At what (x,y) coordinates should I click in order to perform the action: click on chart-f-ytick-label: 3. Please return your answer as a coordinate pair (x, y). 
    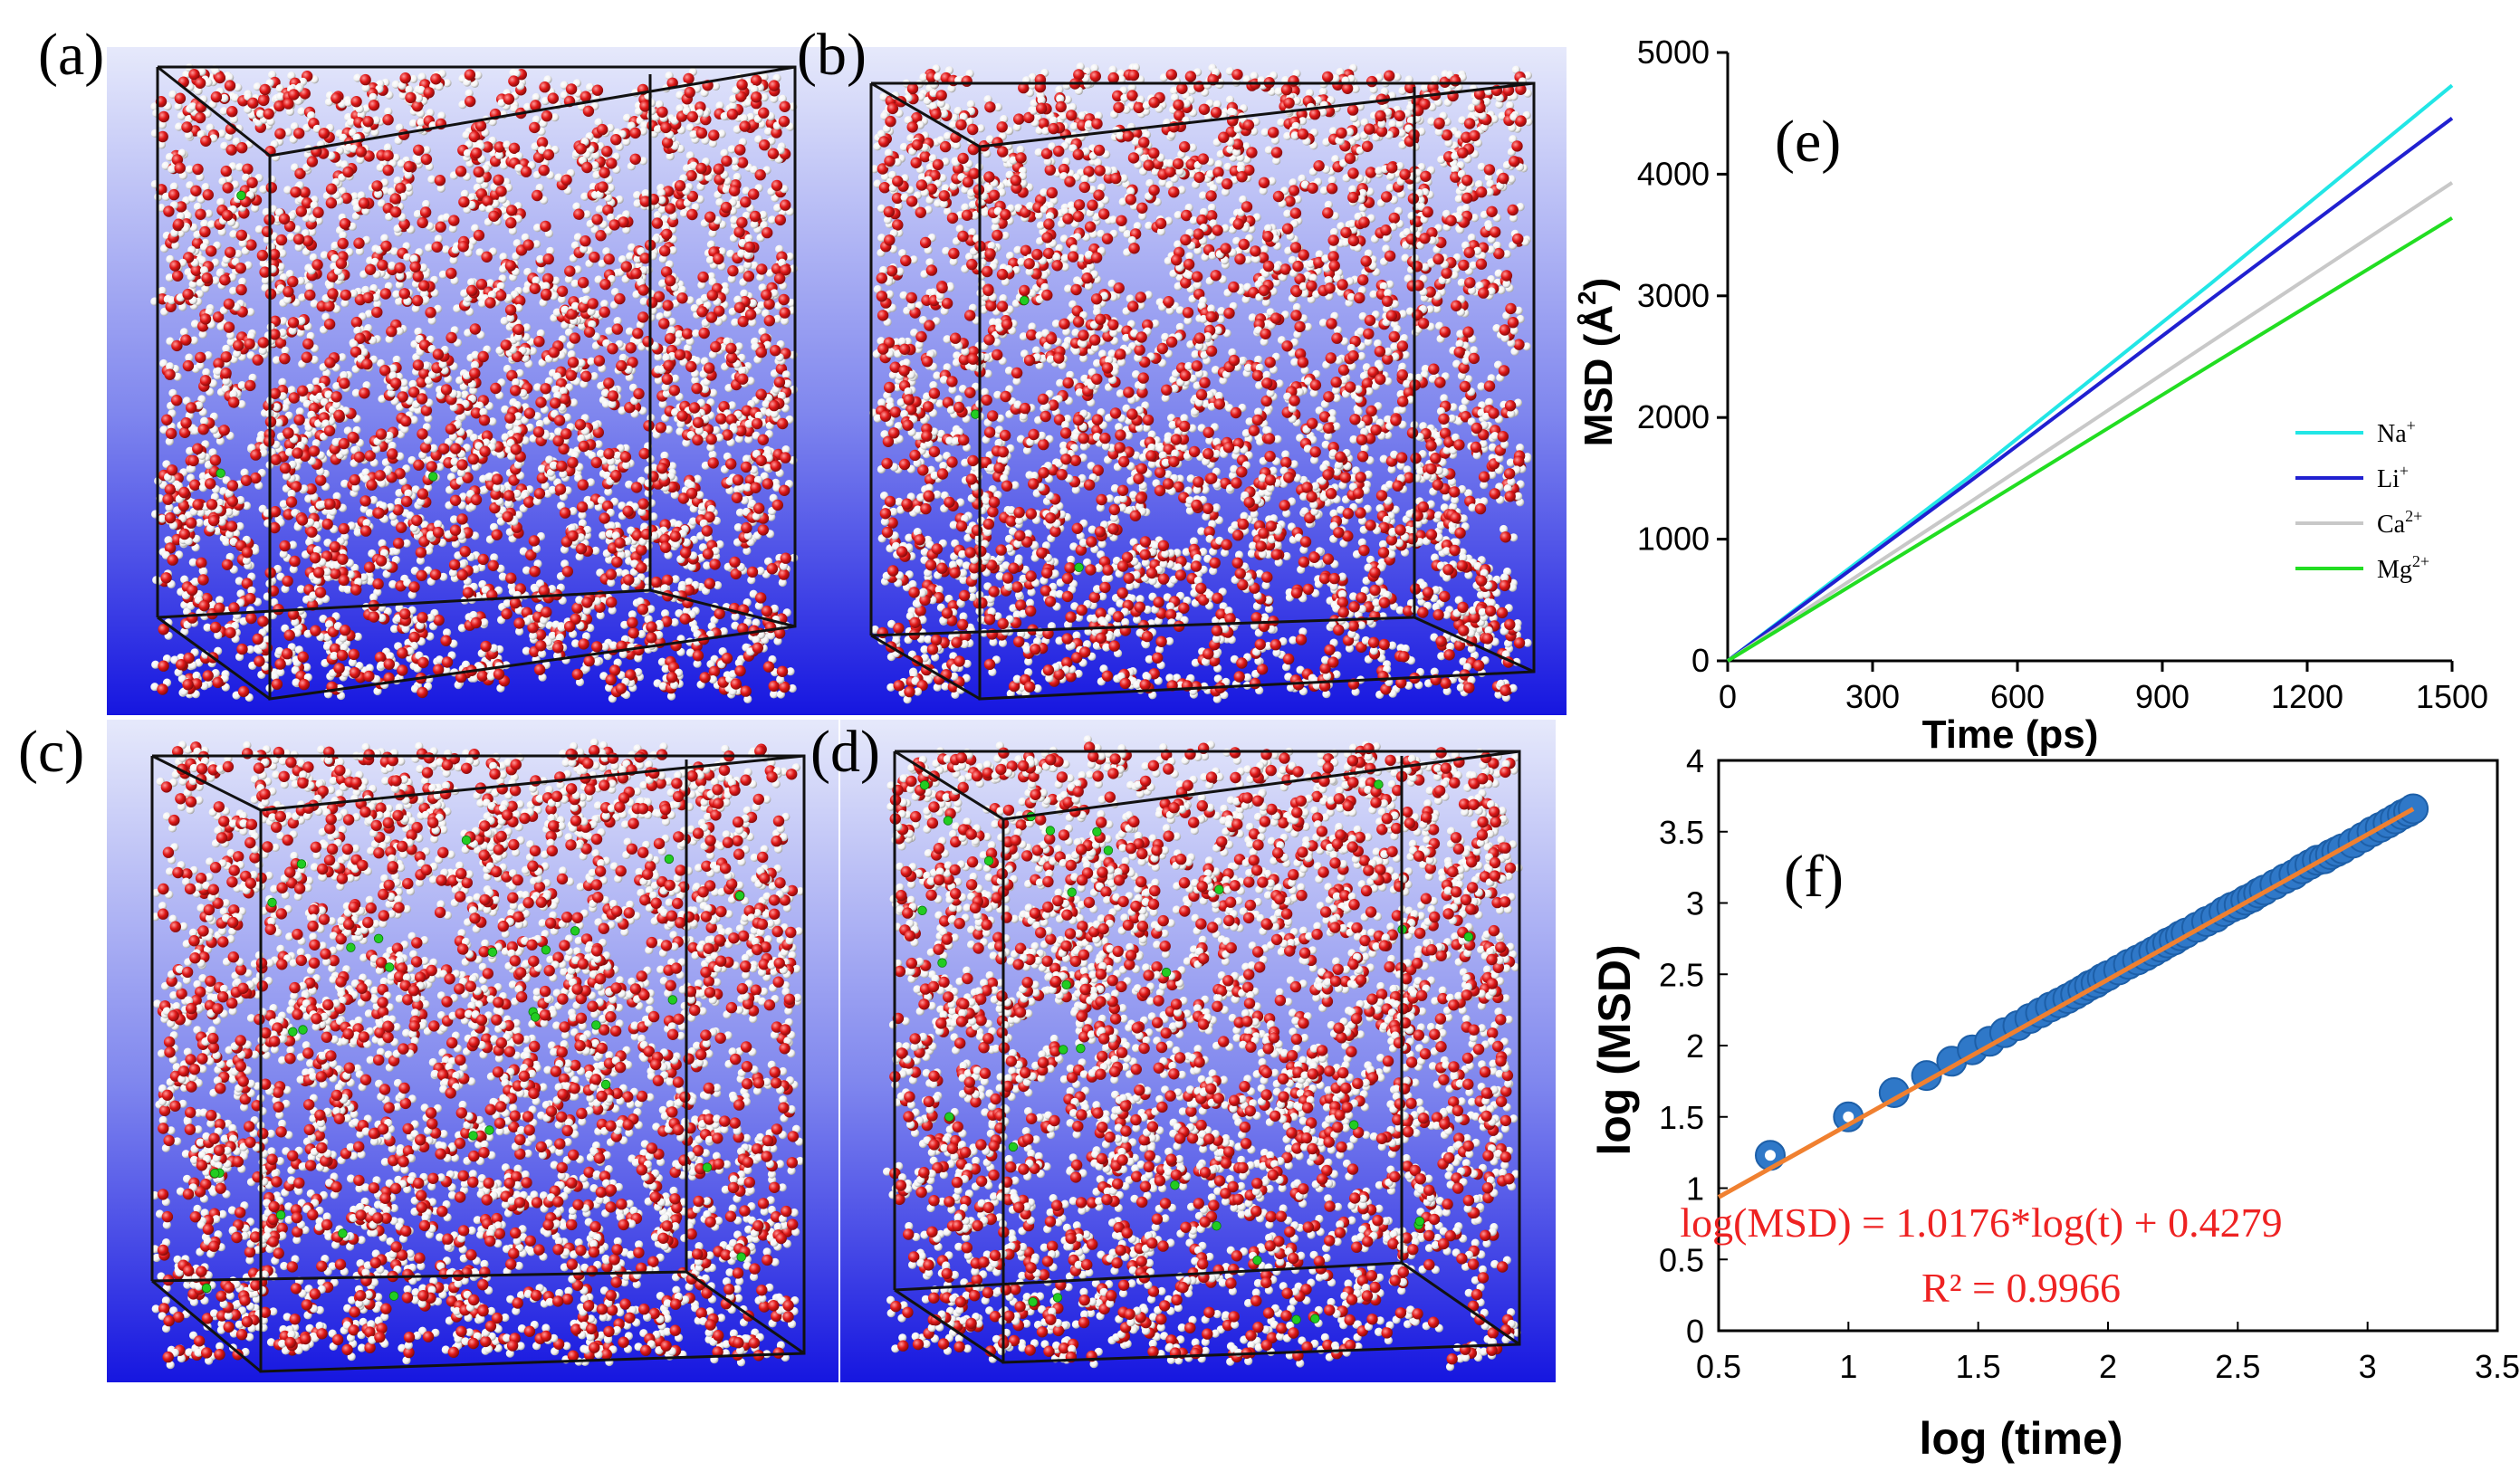
    Looking at the image, I should click on (1695, 903).